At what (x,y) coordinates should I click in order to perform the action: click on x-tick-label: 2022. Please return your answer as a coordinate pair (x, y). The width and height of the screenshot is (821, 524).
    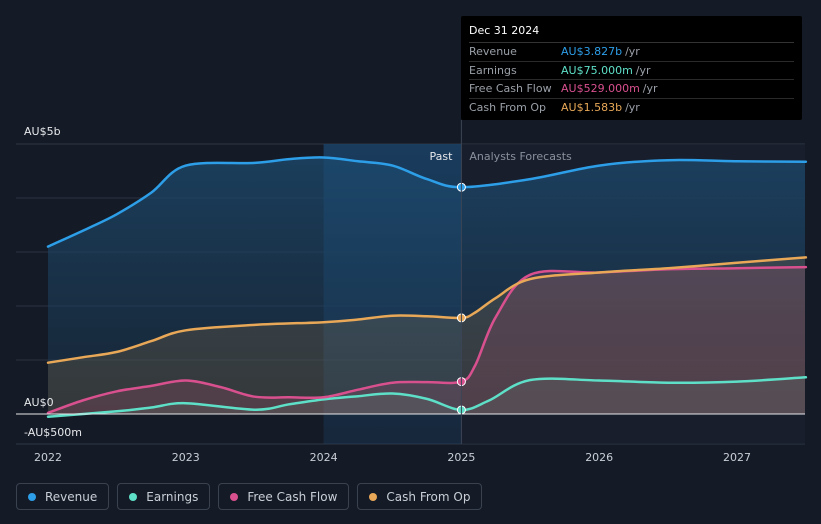
    Looking at the image, I should click on (48, 457).